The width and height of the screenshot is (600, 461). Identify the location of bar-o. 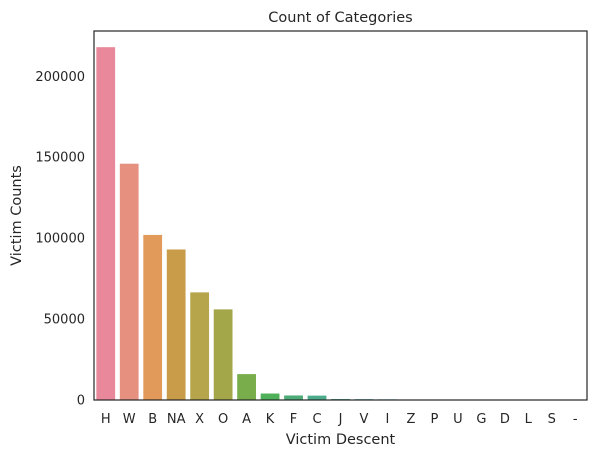
(223, 354).